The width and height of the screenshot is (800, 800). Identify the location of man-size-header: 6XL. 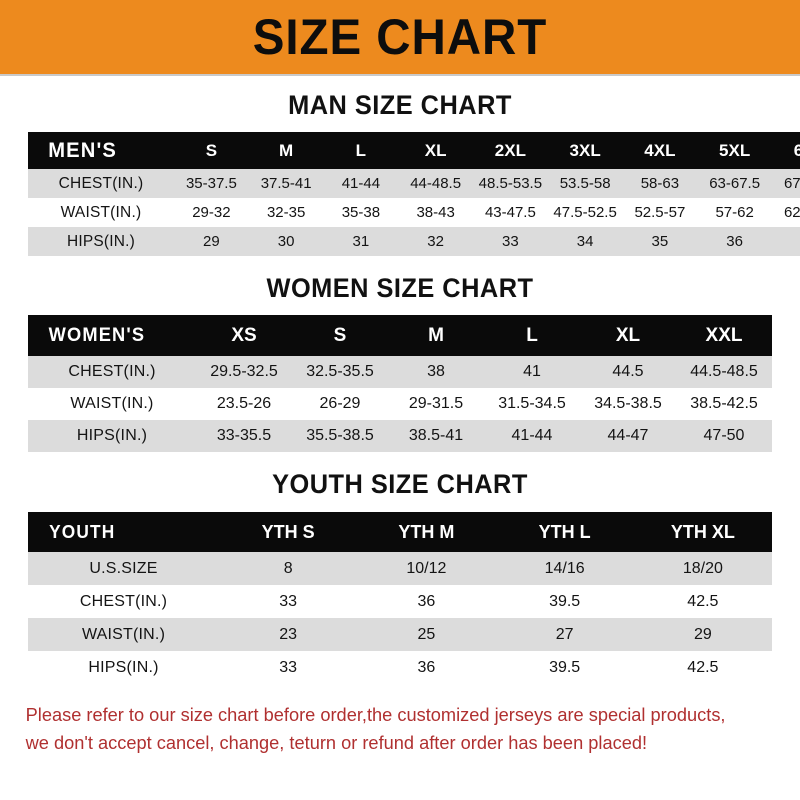
(796, 150).